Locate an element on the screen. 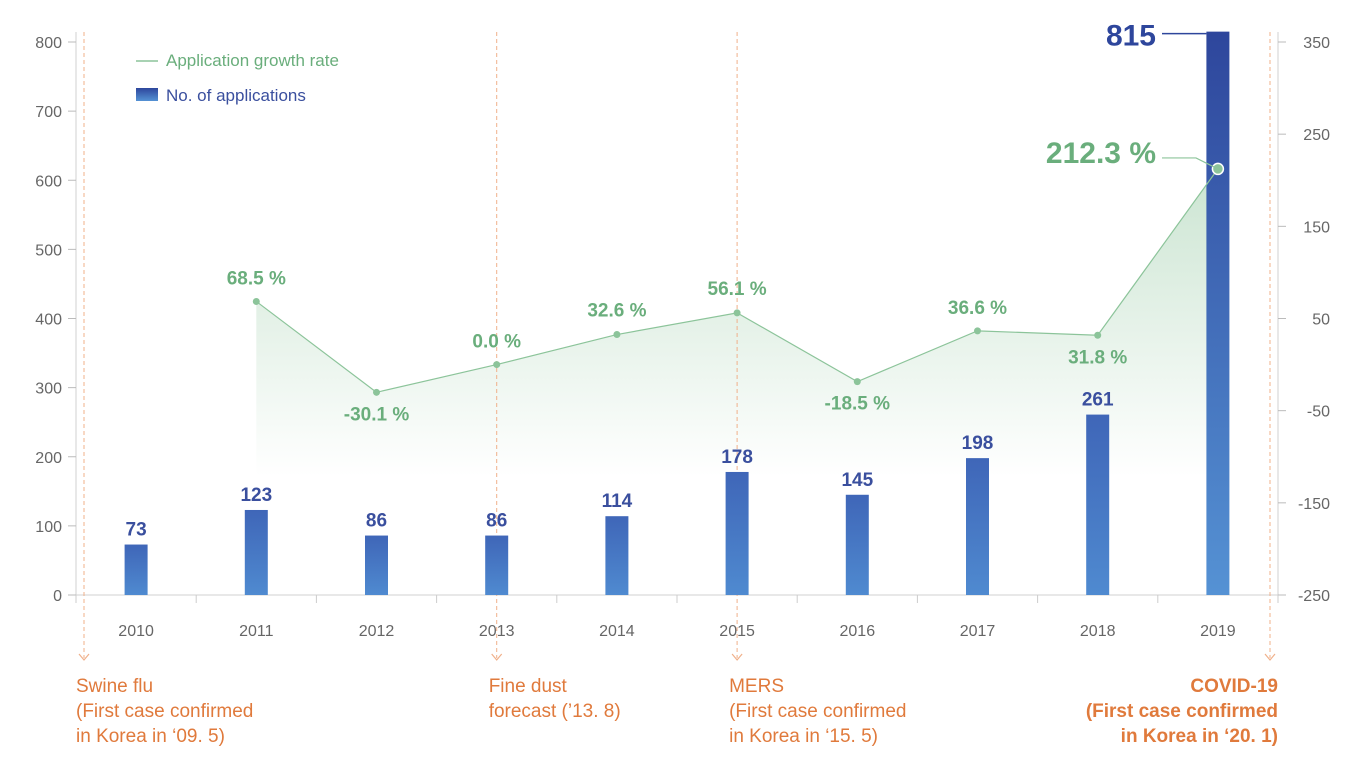  event-note-line: in Korea in ‘09. 5) is located at coordinates (150, 736).